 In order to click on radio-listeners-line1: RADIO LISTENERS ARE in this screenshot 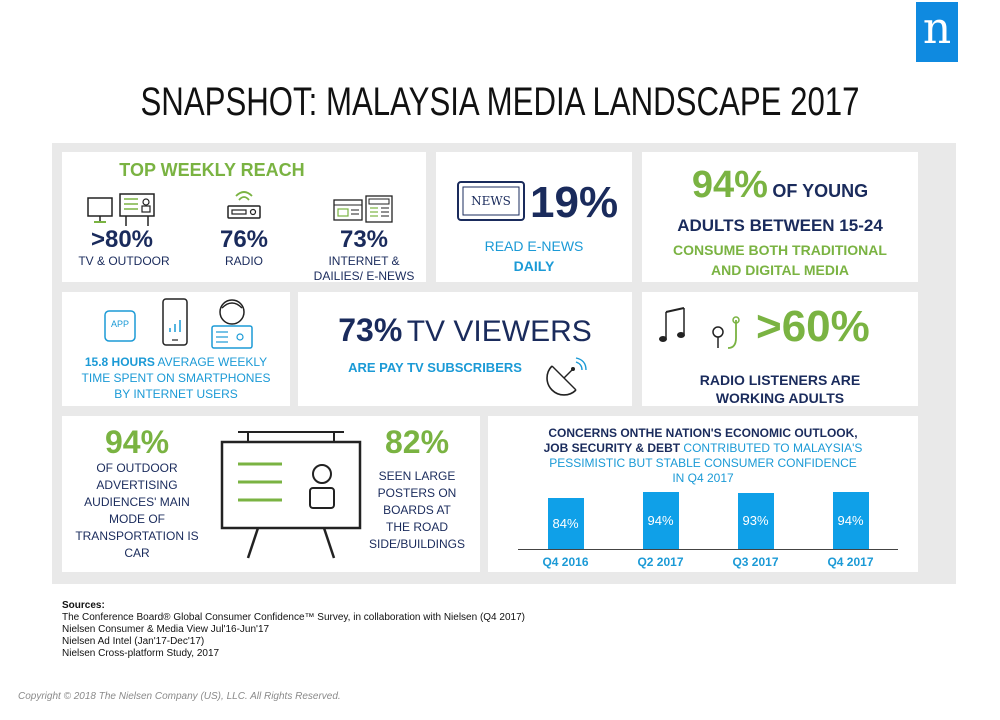, I will do `click(780, 380)`.